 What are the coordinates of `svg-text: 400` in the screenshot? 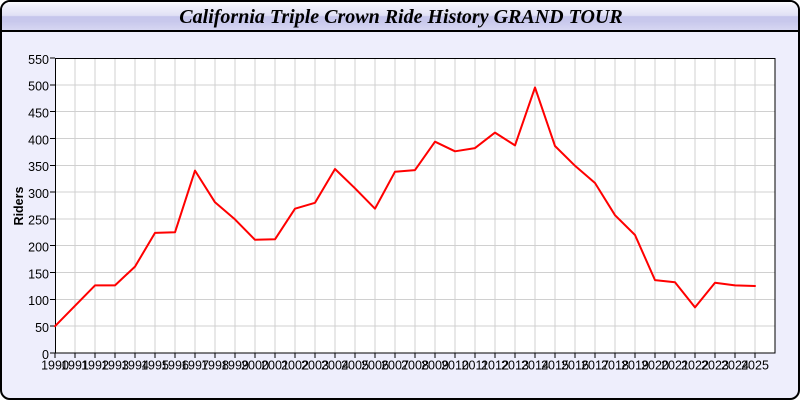 It's located at (38, 140).